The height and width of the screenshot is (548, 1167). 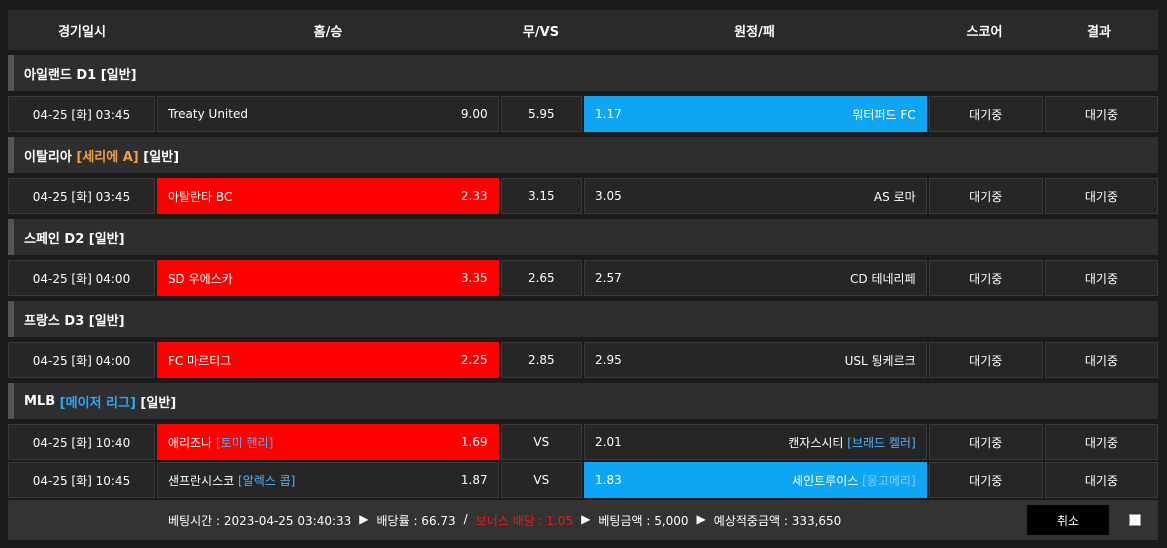 I want to click on home-pitcher: [알렉스 콥], so click(x=267, y=480).